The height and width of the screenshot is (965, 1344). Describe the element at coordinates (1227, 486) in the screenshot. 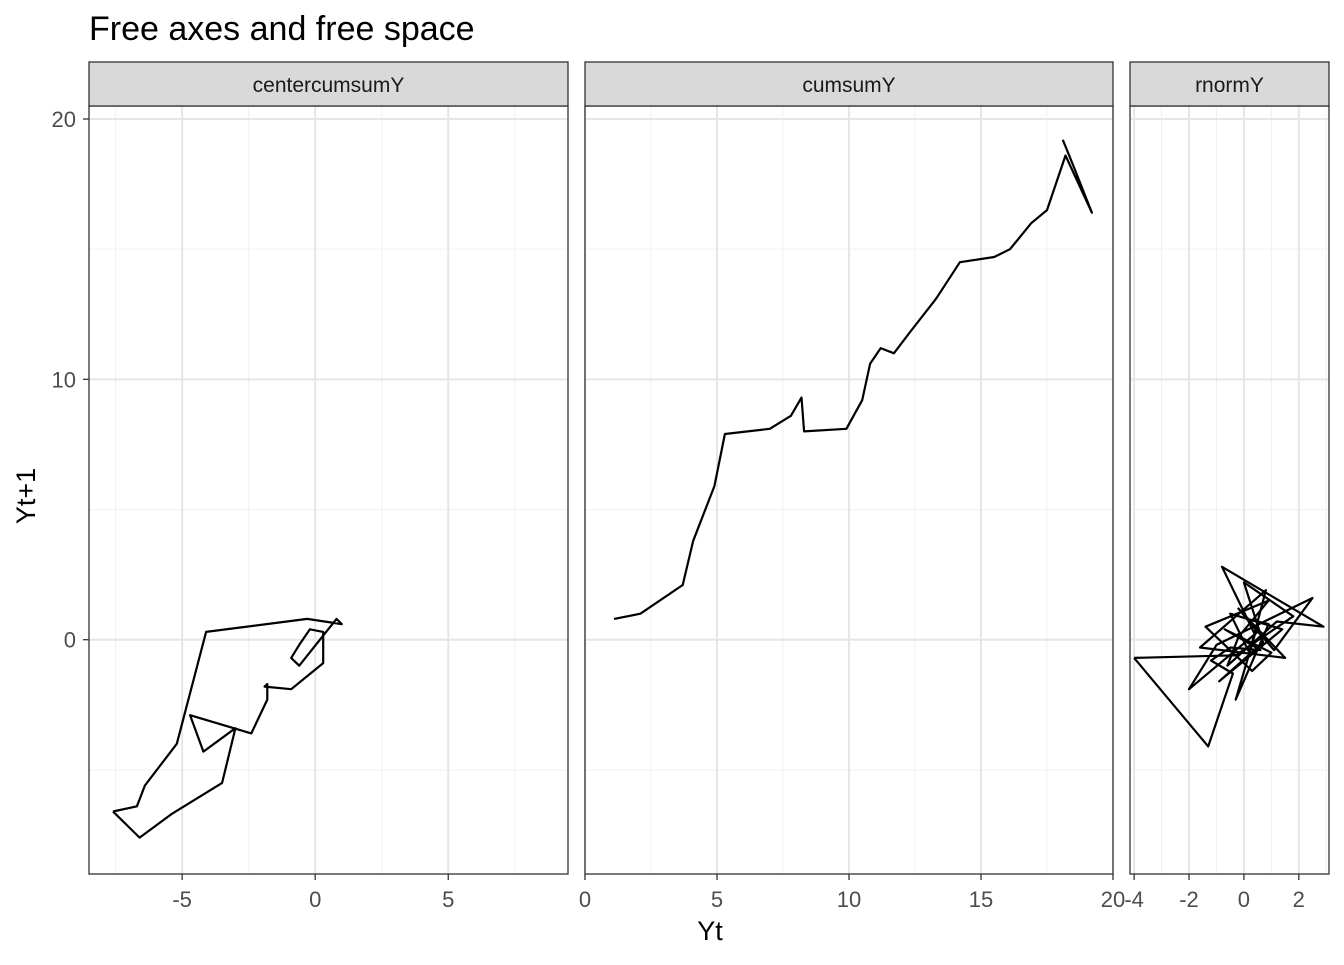

I see `facet-panel-rnormY: rnormY -4 -2 0 2` at that location.